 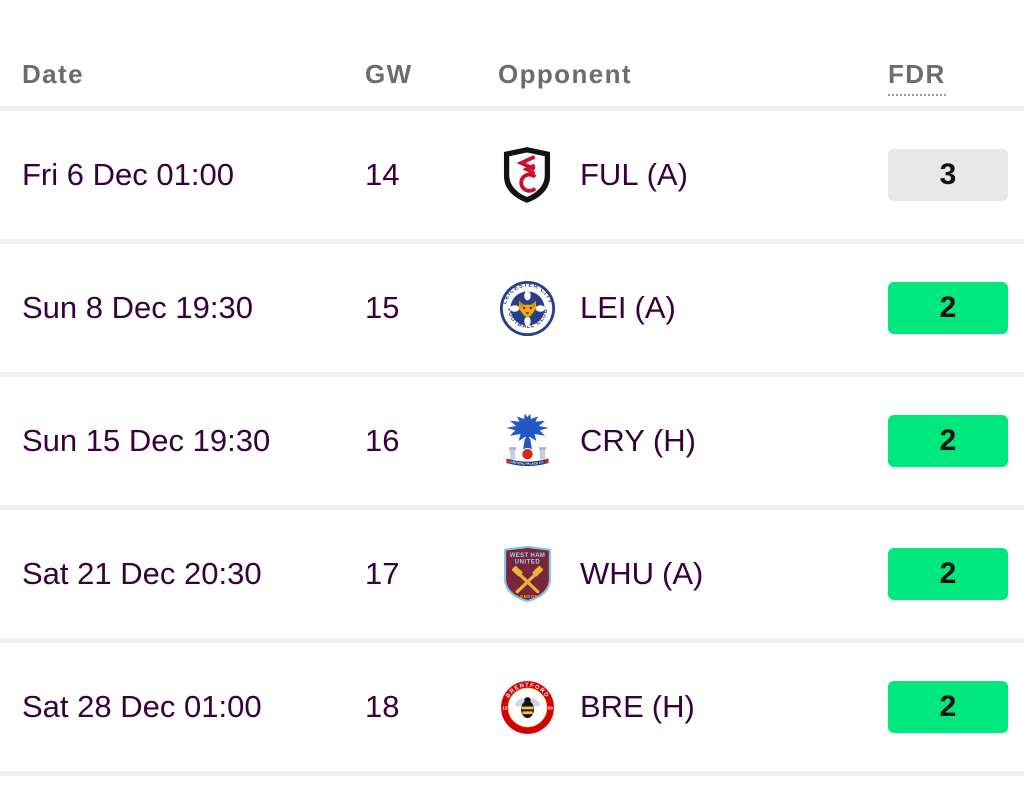 What do you see at coordinates (137, 307) in the screenshot?
I see `fixture-date: Sun 8 Dec 19:30` at bounding box center [137, 307].